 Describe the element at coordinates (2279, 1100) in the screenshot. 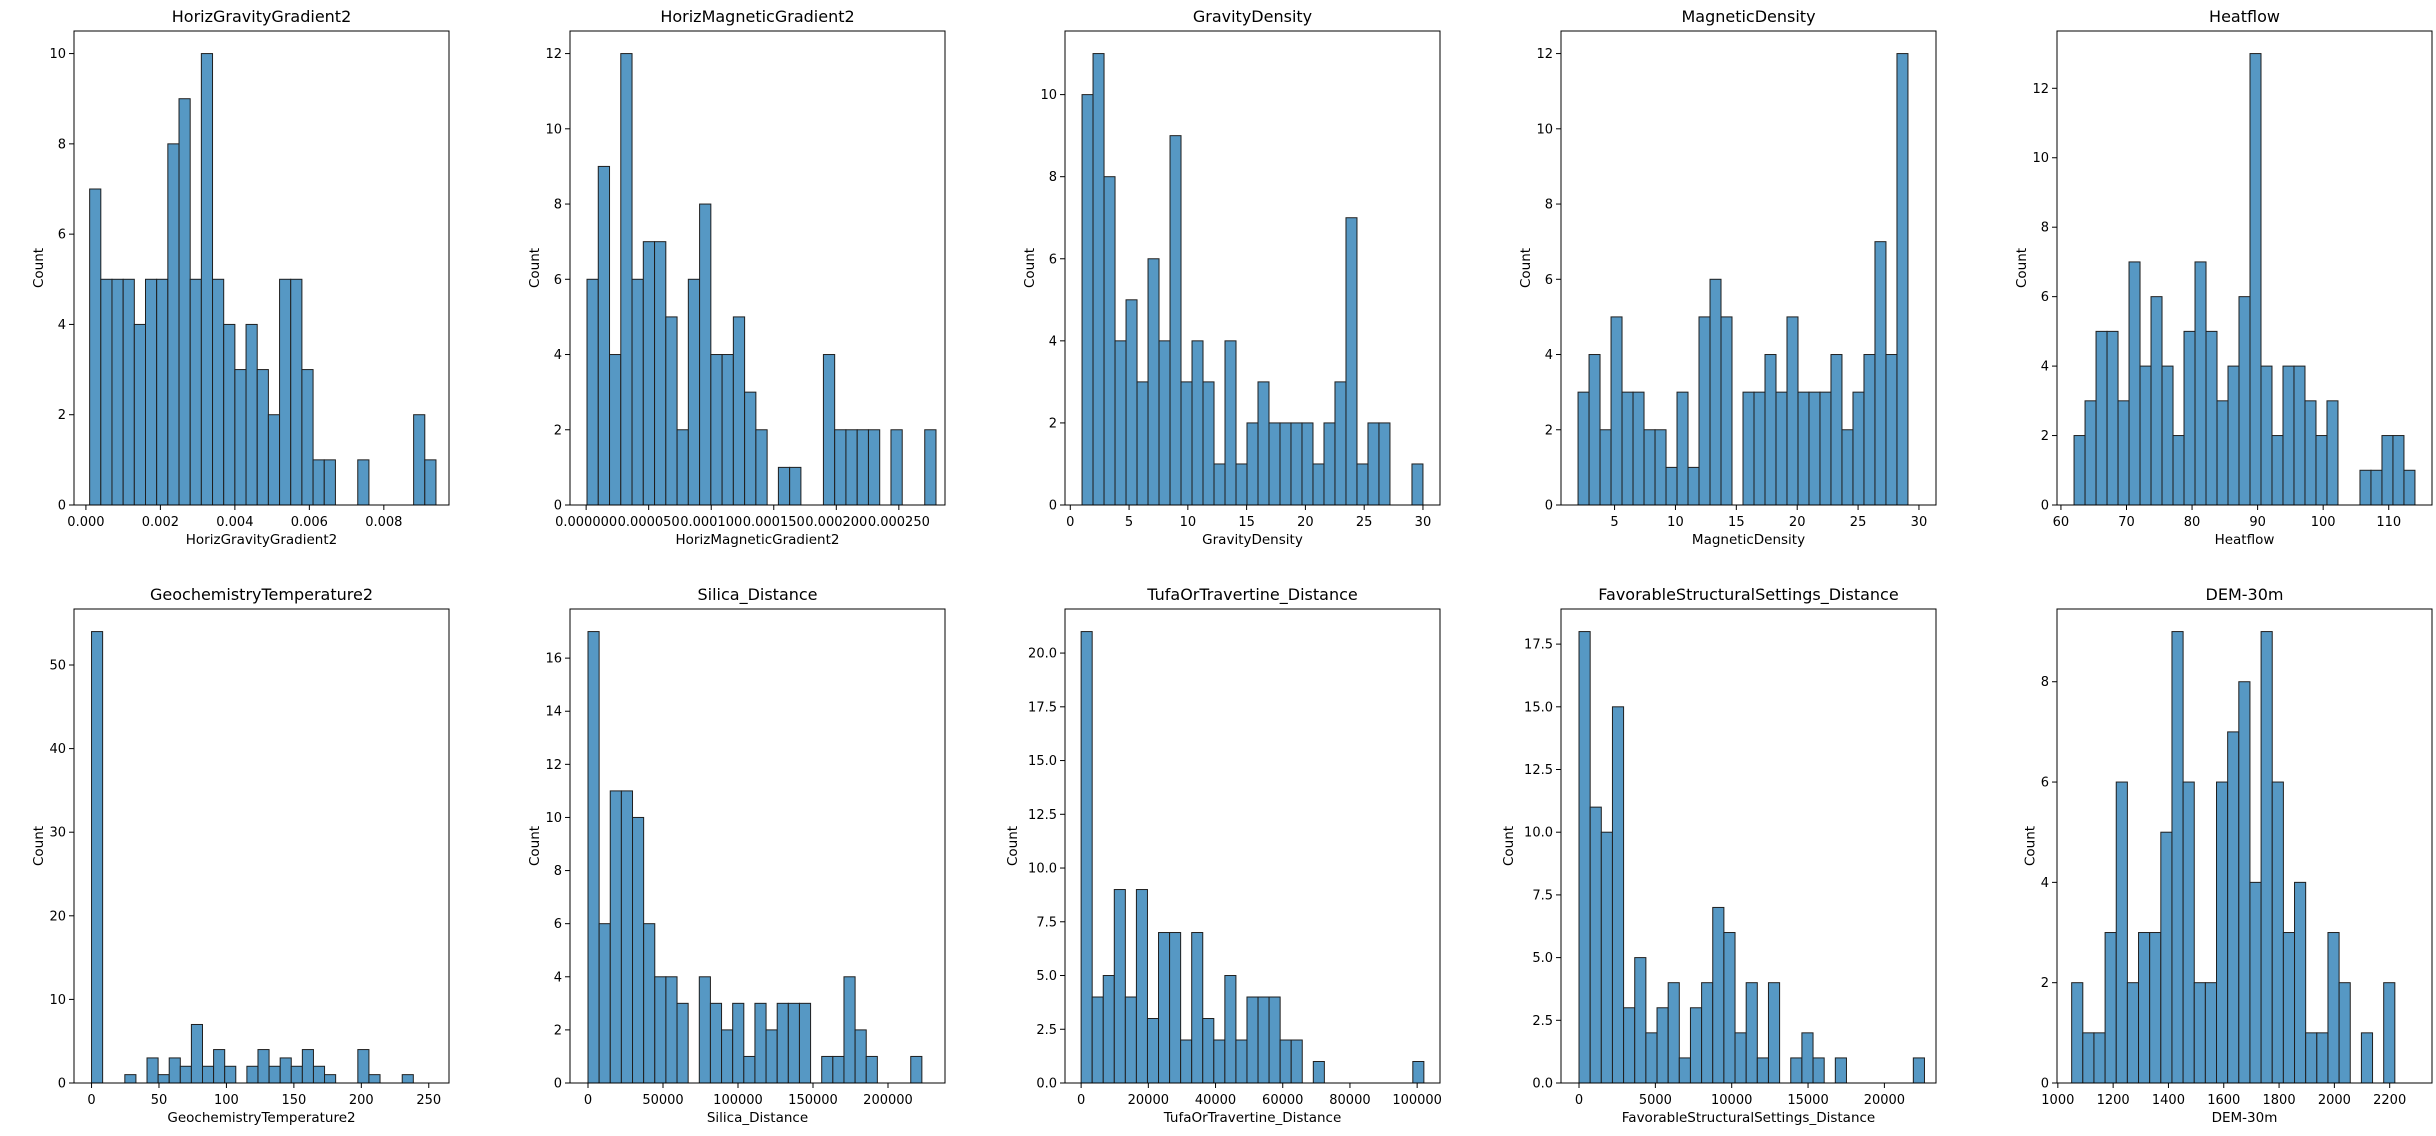

I see `x-tick-label: 1800` at that location.